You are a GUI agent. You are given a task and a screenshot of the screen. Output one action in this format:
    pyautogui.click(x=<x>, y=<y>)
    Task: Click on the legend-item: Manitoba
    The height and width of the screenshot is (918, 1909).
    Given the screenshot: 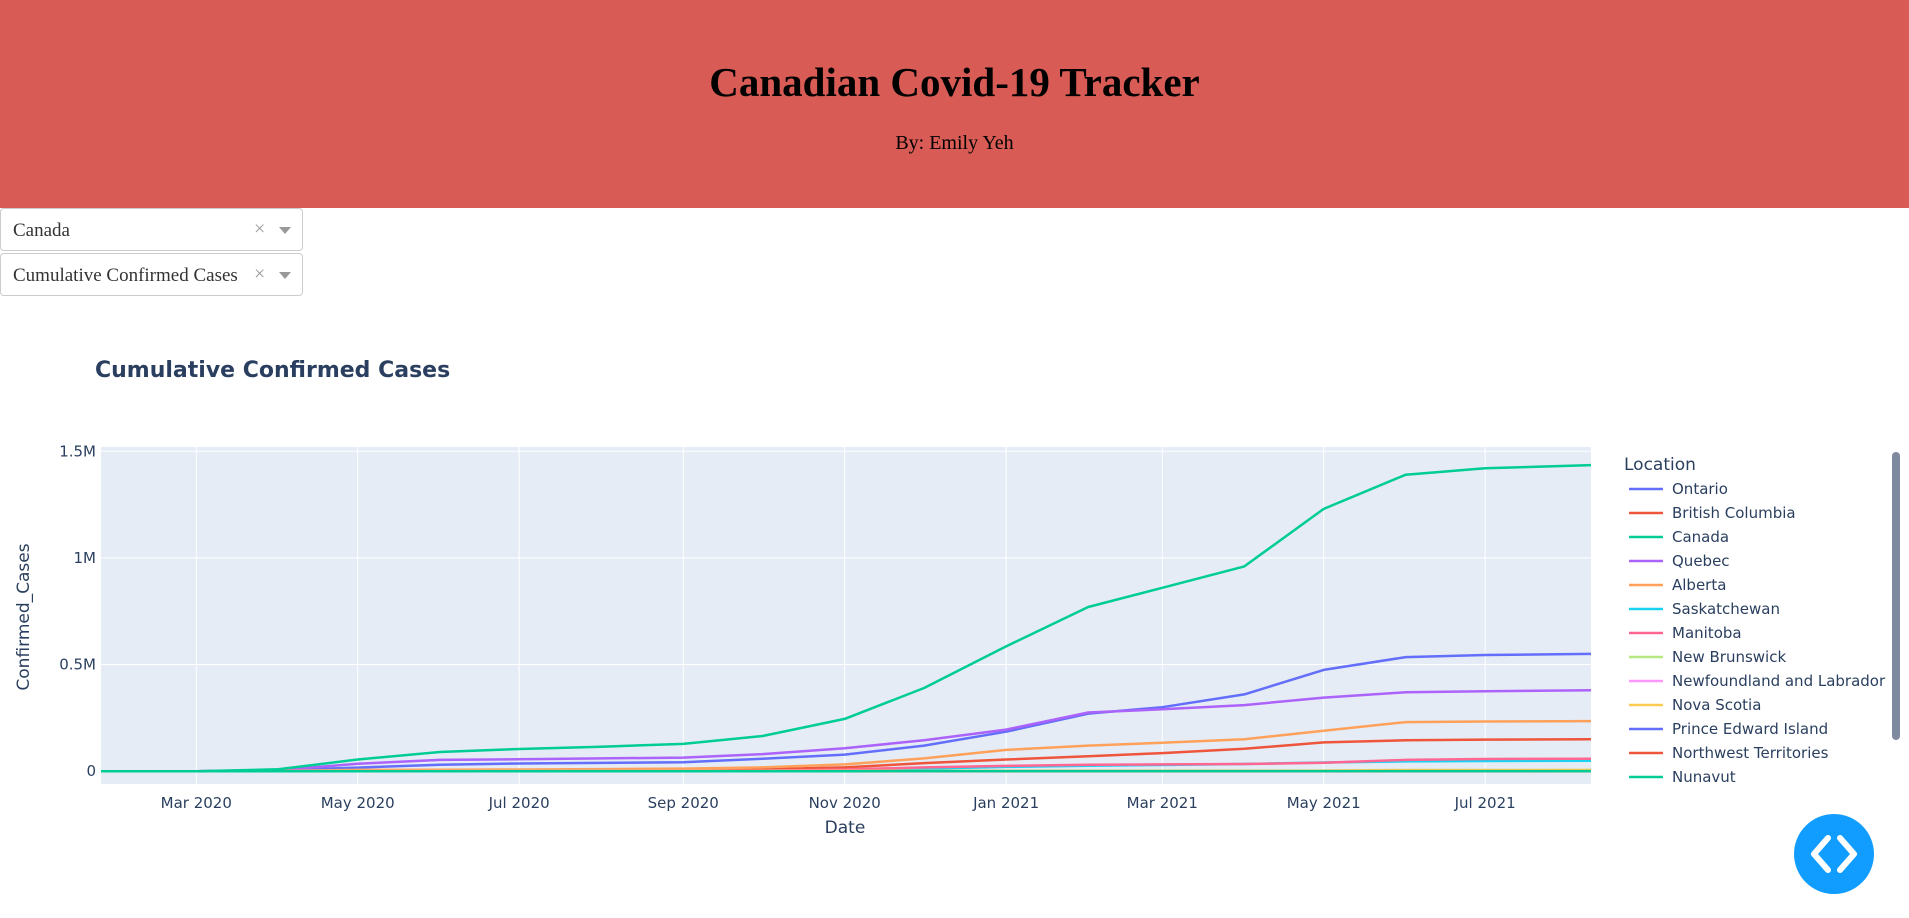 What is the action you would take?
    pyautogui.click(x=1685, y=633)
    